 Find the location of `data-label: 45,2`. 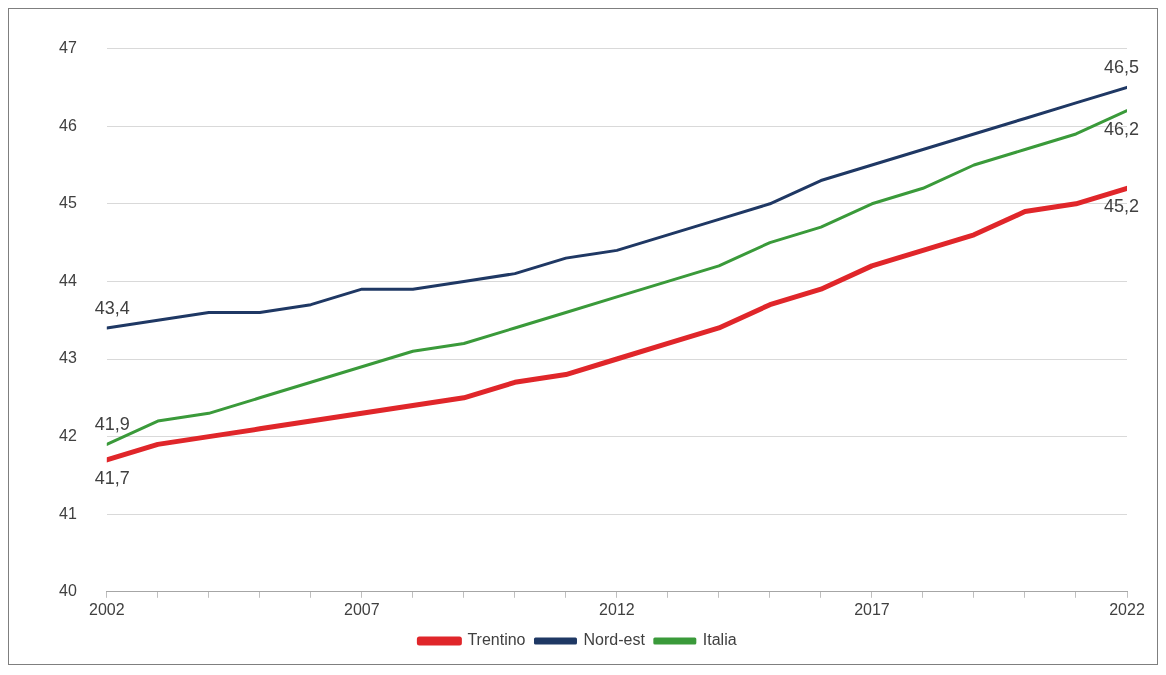

data-label: 45,2 is located at coordinates (1121, 206).